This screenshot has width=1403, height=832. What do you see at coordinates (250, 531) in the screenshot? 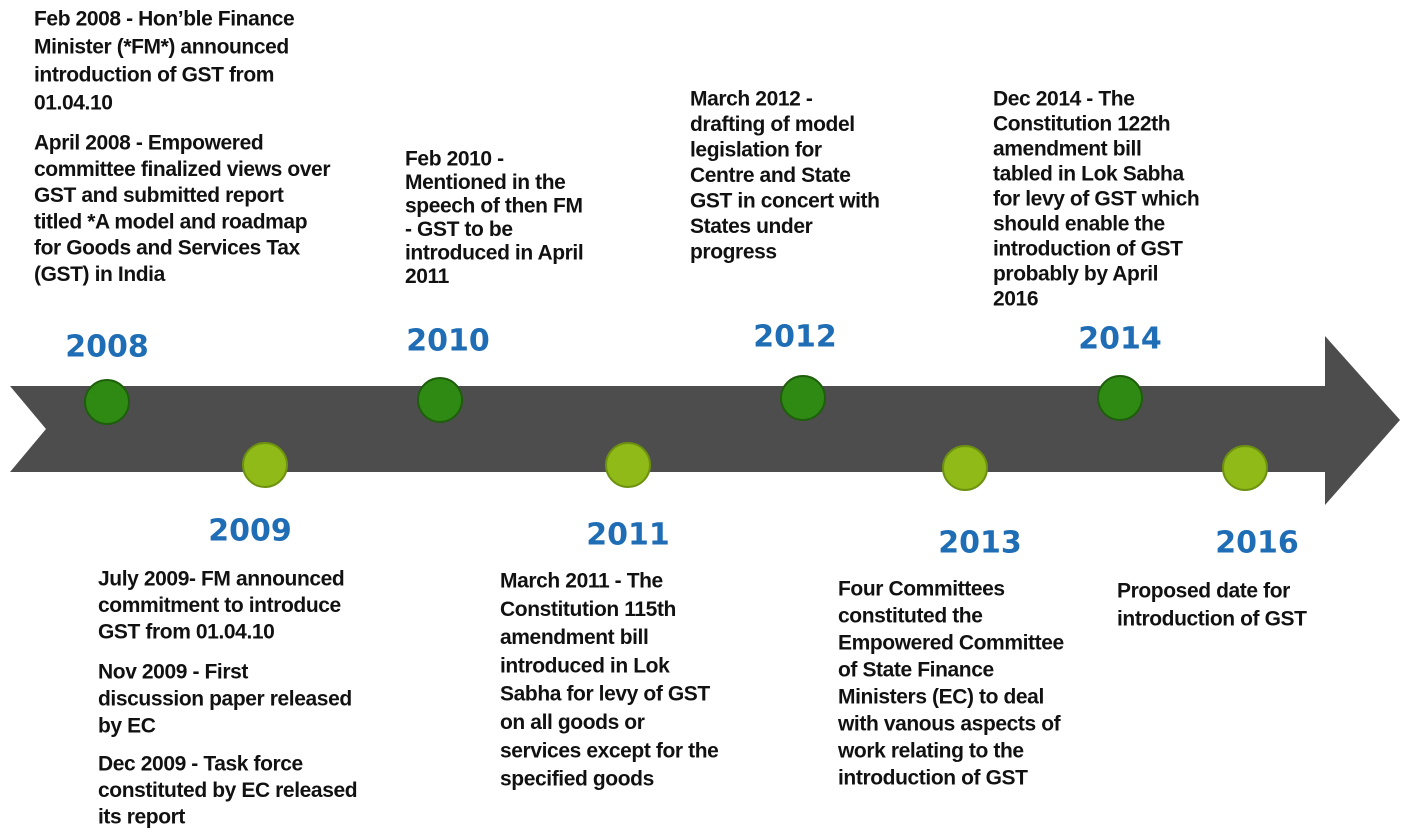
I see `year-label: 2009` at bounding box center [250, 531].